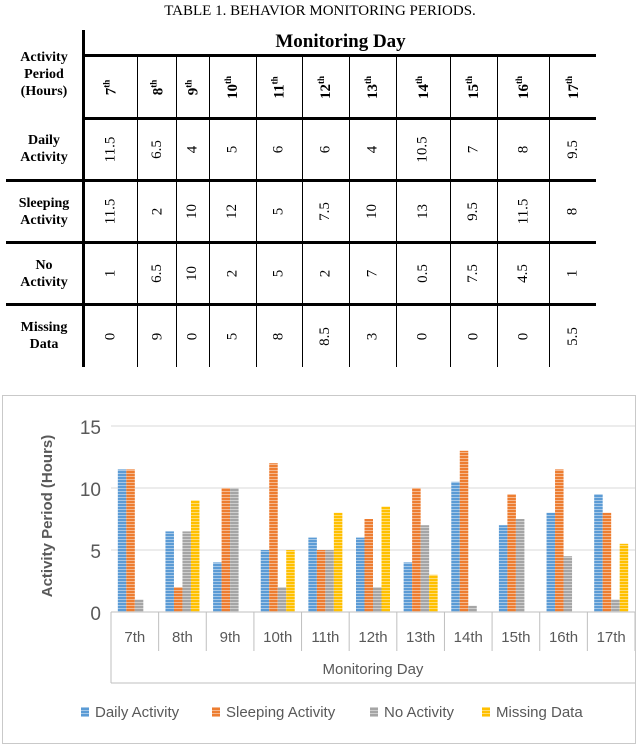  What do you see at coordinates (230, 637) in the screenshot?
I see `x-tick-label: 9th` at bounding box center [230, 637].